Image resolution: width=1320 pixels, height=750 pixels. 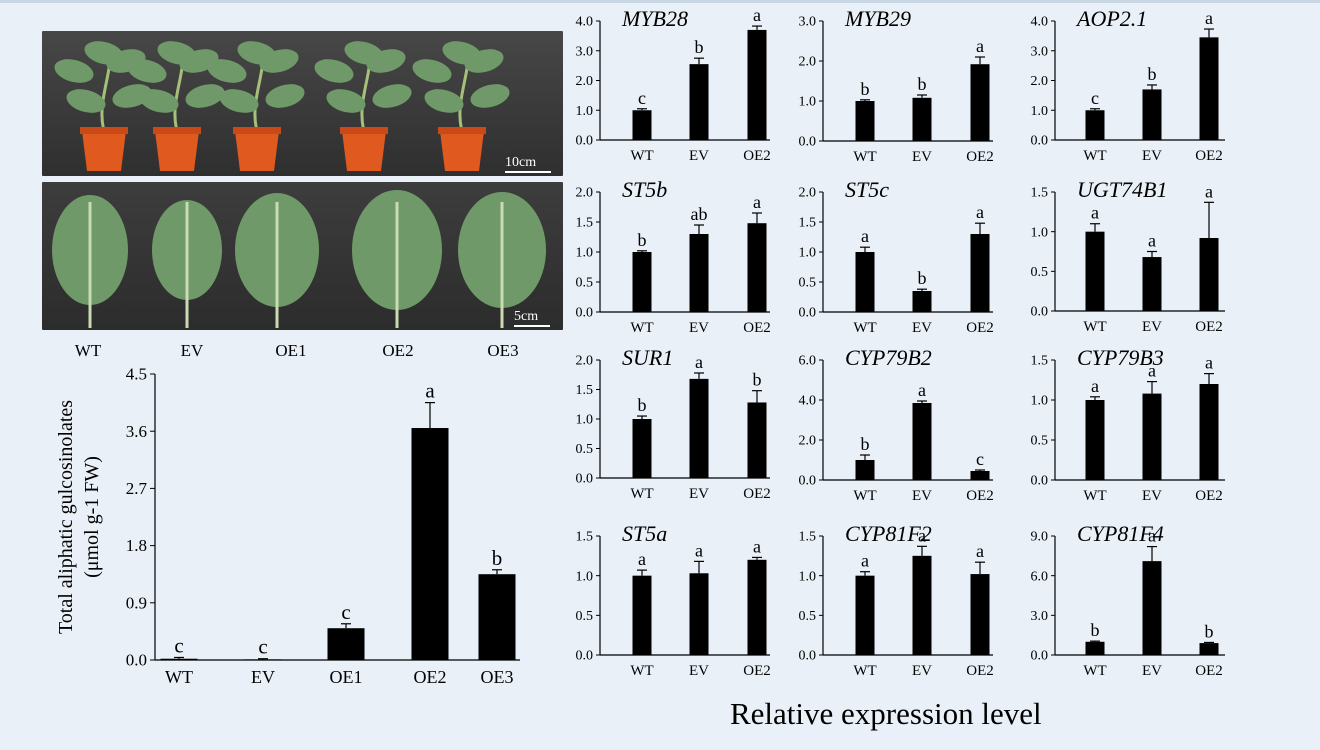 I want to click on plant-oe2, so click(x=363, y=106).